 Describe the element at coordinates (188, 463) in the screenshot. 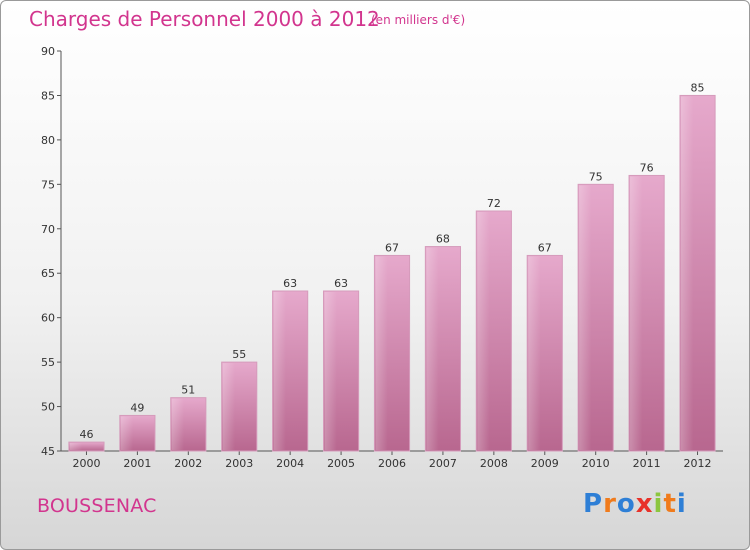

I see `x-tick-label: 2002` at that location.